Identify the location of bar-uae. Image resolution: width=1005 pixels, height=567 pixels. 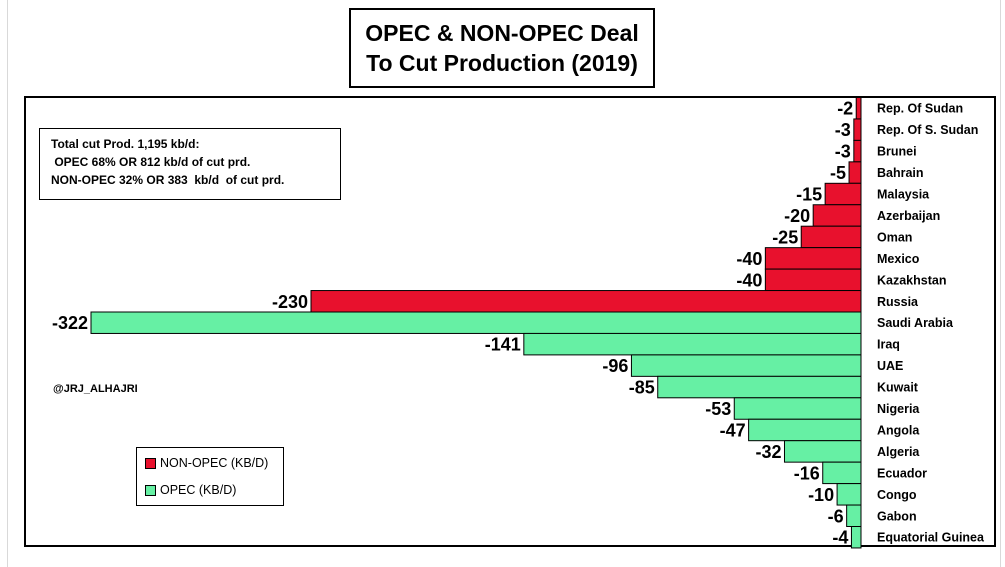
(746, 365).